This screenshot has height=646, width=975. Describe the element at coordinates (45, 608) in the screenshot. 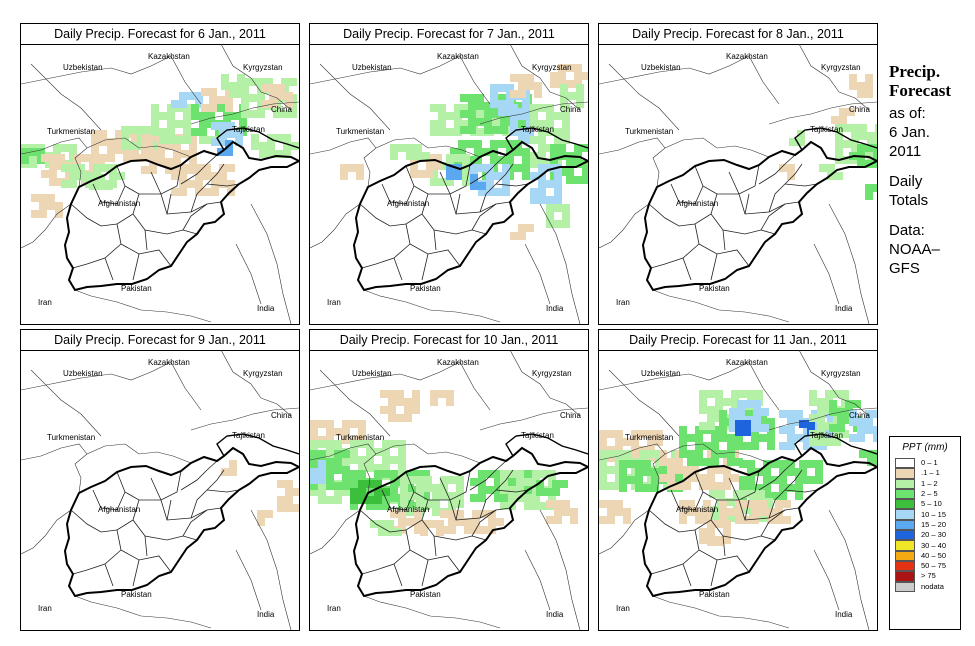

I see `country-label-iran: Iran` at that location.